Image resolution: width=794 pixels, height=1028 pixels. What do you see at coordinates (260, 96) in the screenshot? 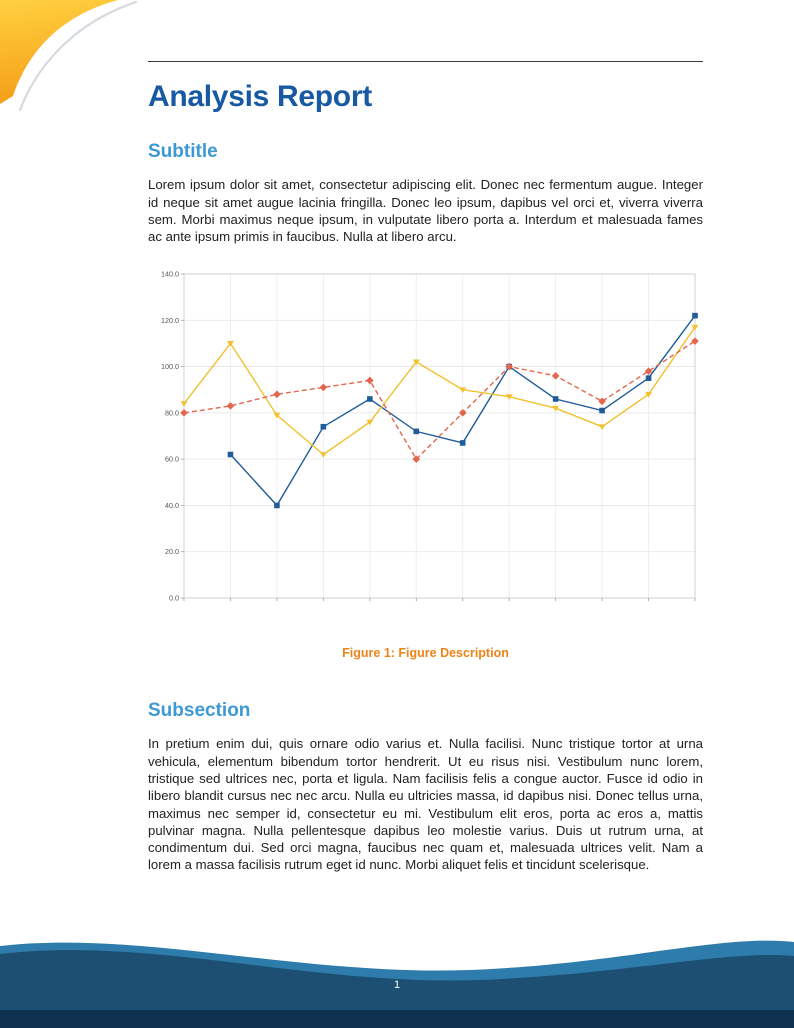
I see `page-title: Analysis Report` at bounding box center [260, 96].